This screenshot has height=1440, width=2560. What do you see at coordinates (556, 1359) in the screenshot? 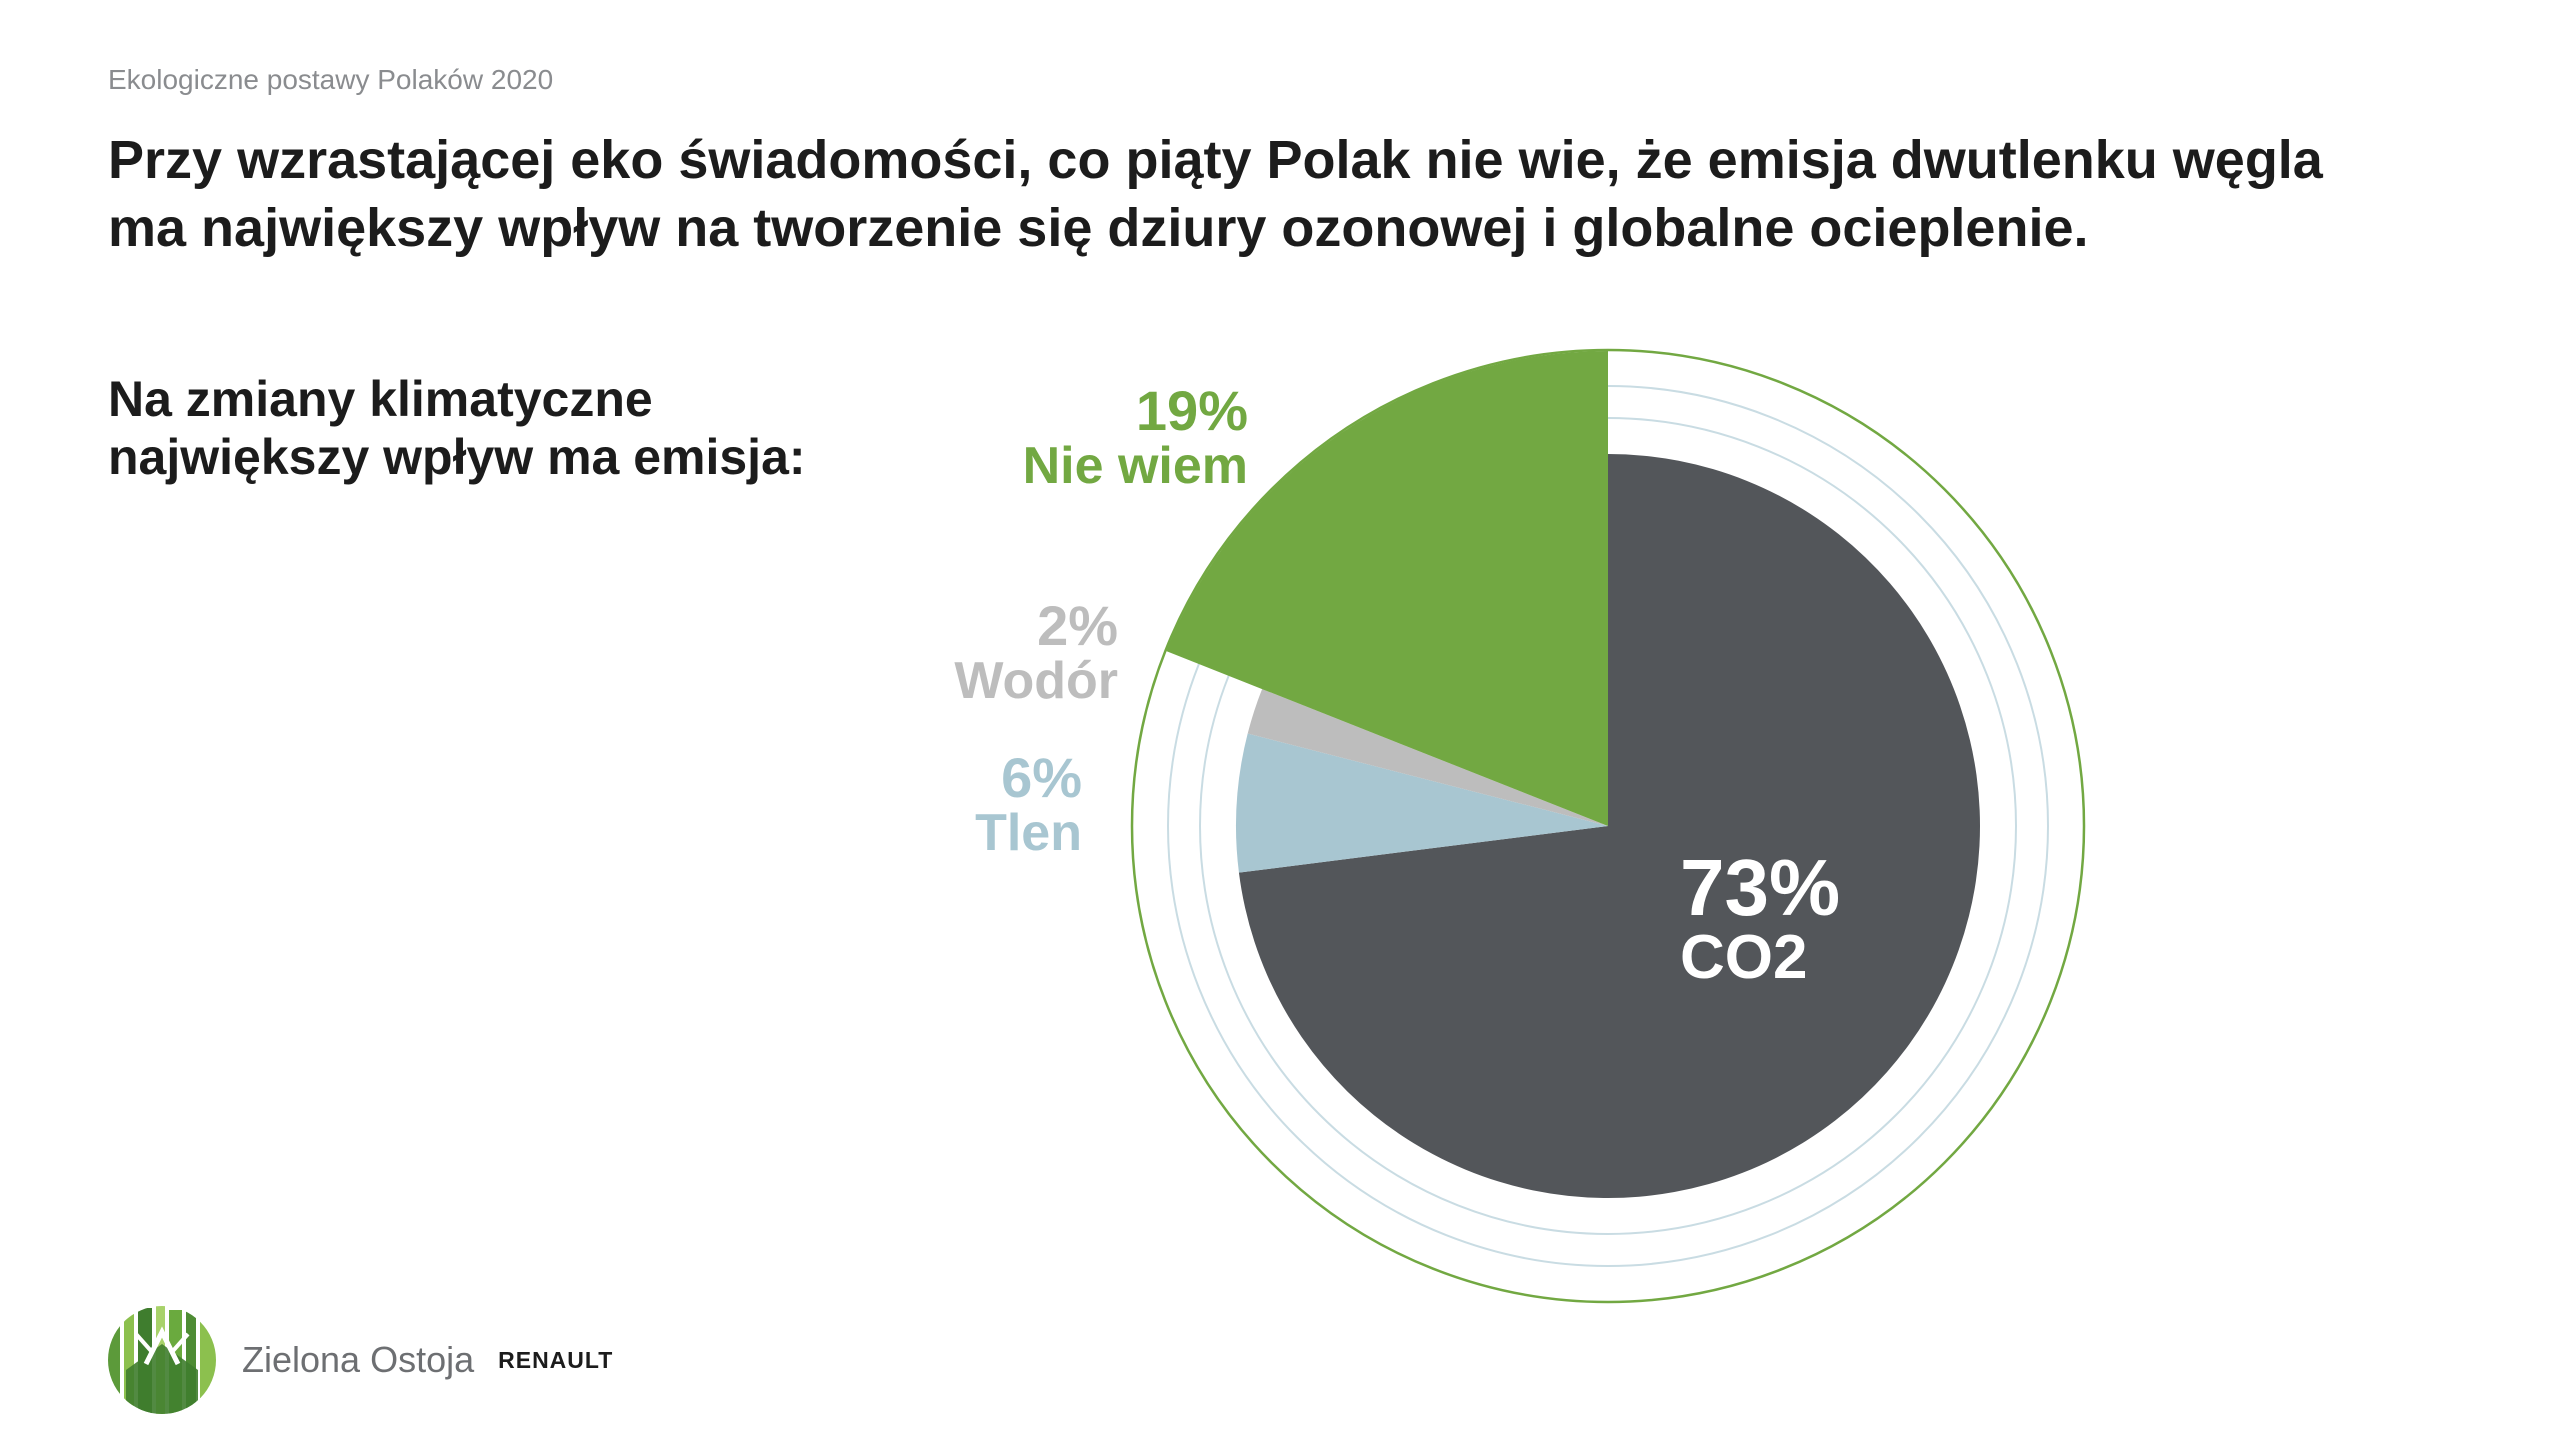
I see `partner-logo-text: RENAULT` at bounding box center [556, 1359].